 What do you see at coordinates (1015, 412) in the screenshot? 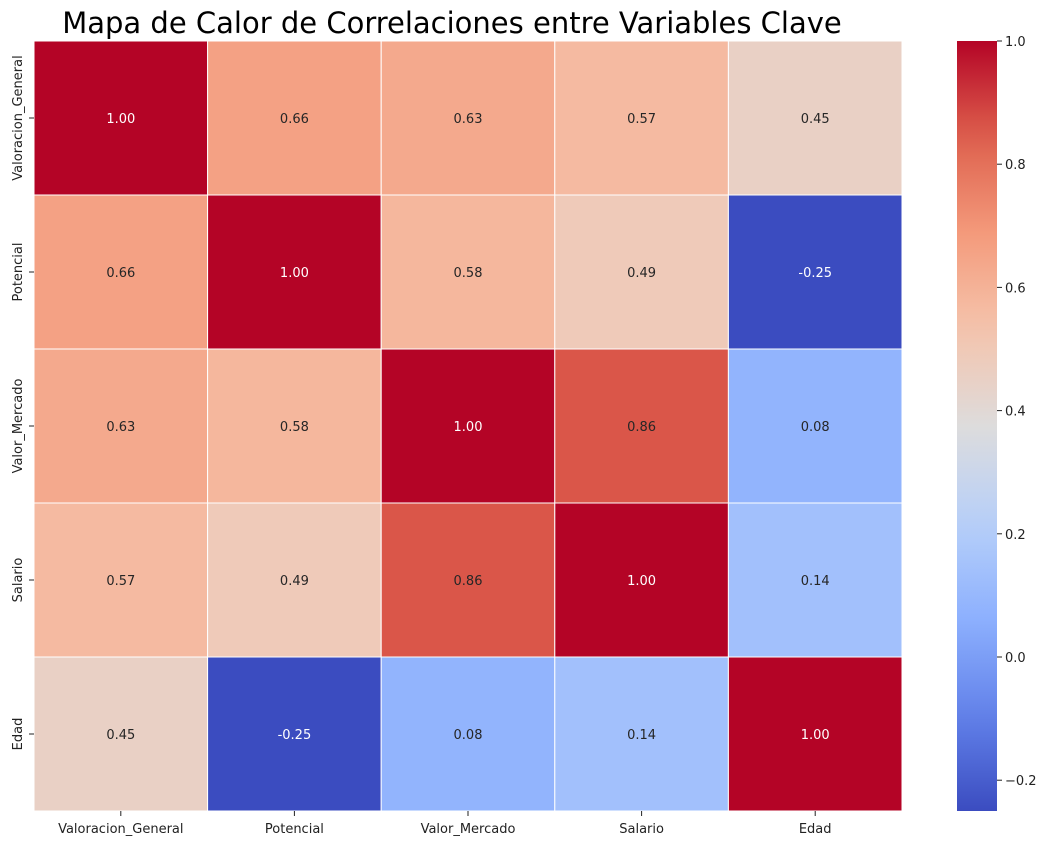
I see `colorbar-tick-label: 0.4` at bounding box center [1015, 412].